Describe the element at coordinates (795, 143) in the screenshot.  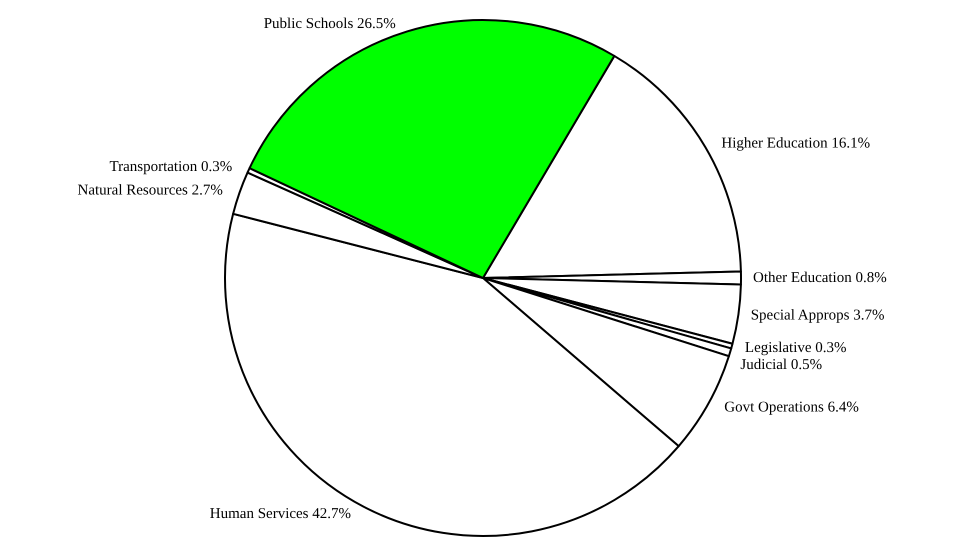
I see `slice-label: Higher Education 16.1%` at that location.